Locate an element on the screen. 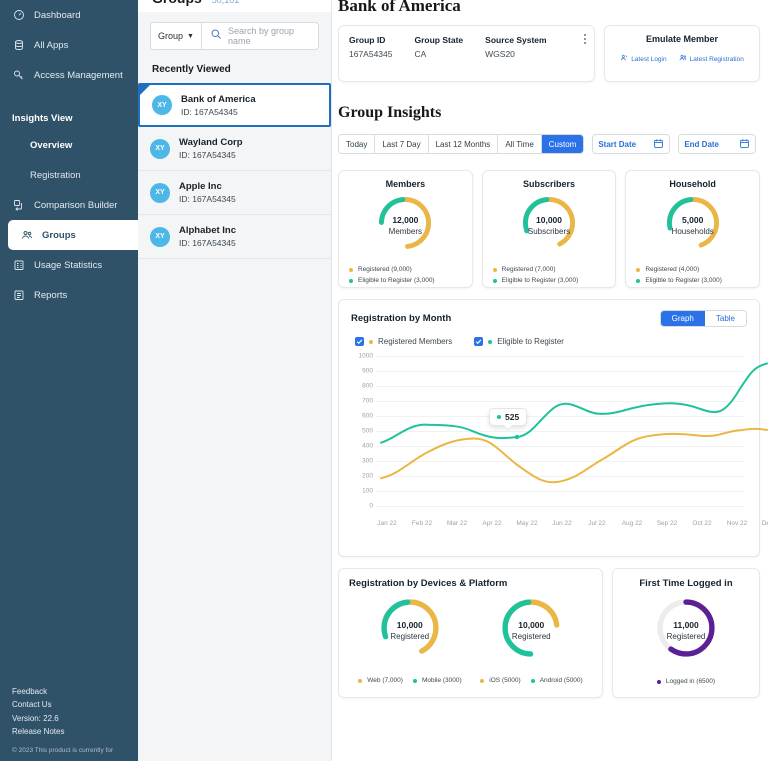 The width and height of the screenshot is (768, 761). filter-last-12-months: Last 12 Months is located at coordinates (463, 144).